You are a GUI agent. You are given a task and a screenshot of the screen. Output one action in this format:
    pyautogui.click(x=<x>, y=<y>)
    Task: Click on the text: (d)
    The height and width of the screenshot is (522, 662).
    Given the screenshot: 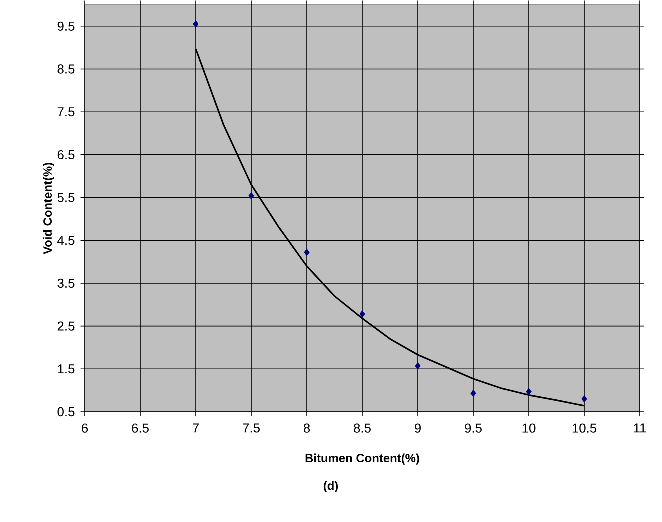 What is the action you would take?
    pyautogui.click(x=331, y=487)
    